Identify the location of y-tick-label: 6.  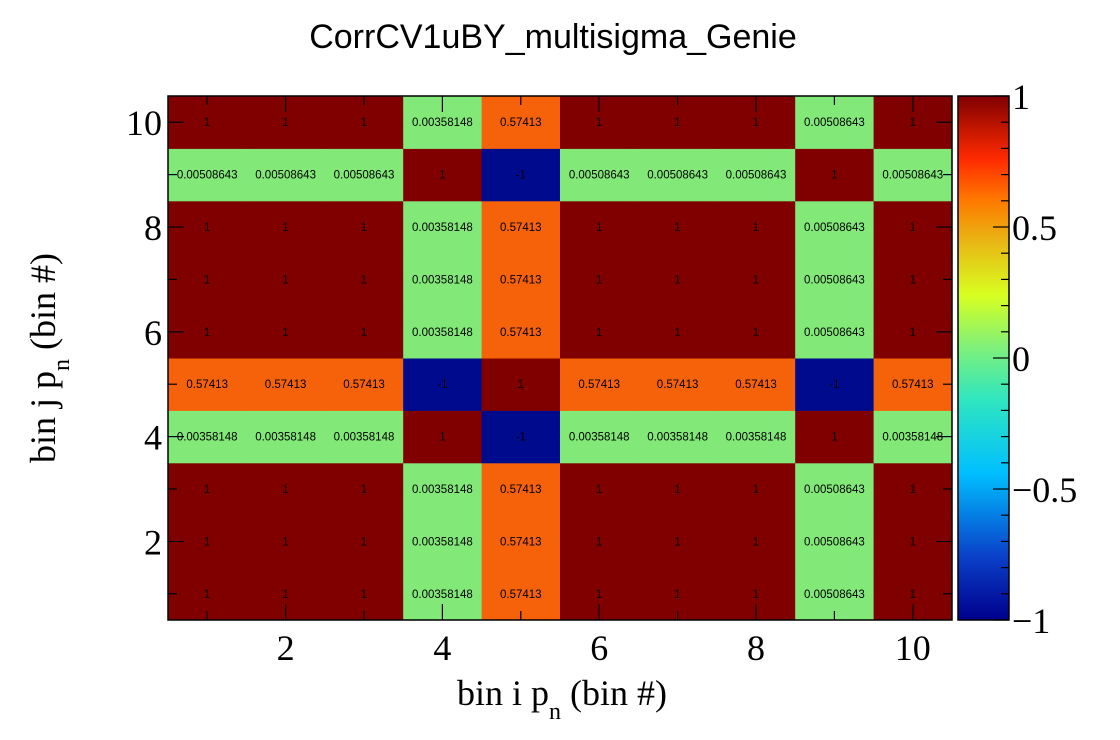
(153, 333).